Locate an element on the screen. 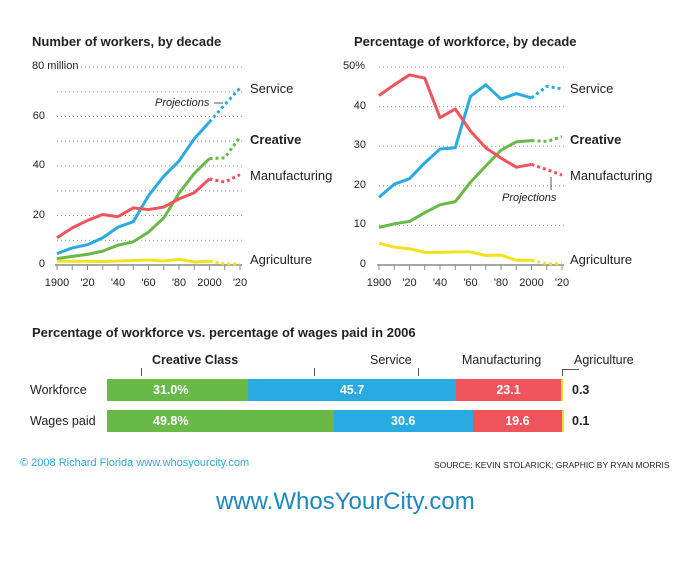 The image size is (680, 566). bar-segment-service: 30.6 is located at coordinates (403, 421).